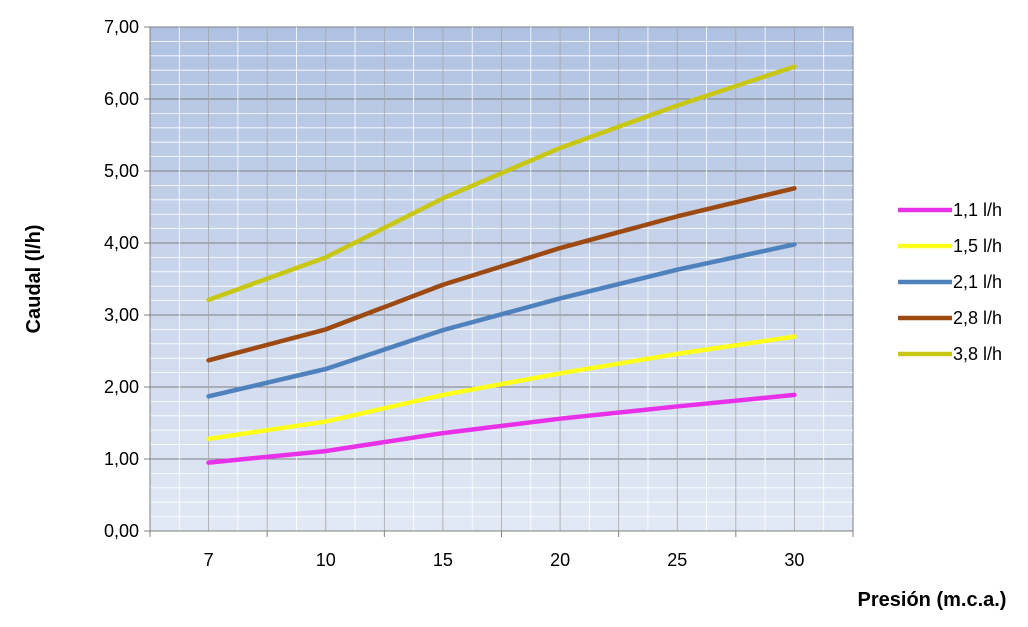 Image resolution: width=1028 pixels, height=627 pixels. I want to click on x-tick-label: 20, so click(560, 560).